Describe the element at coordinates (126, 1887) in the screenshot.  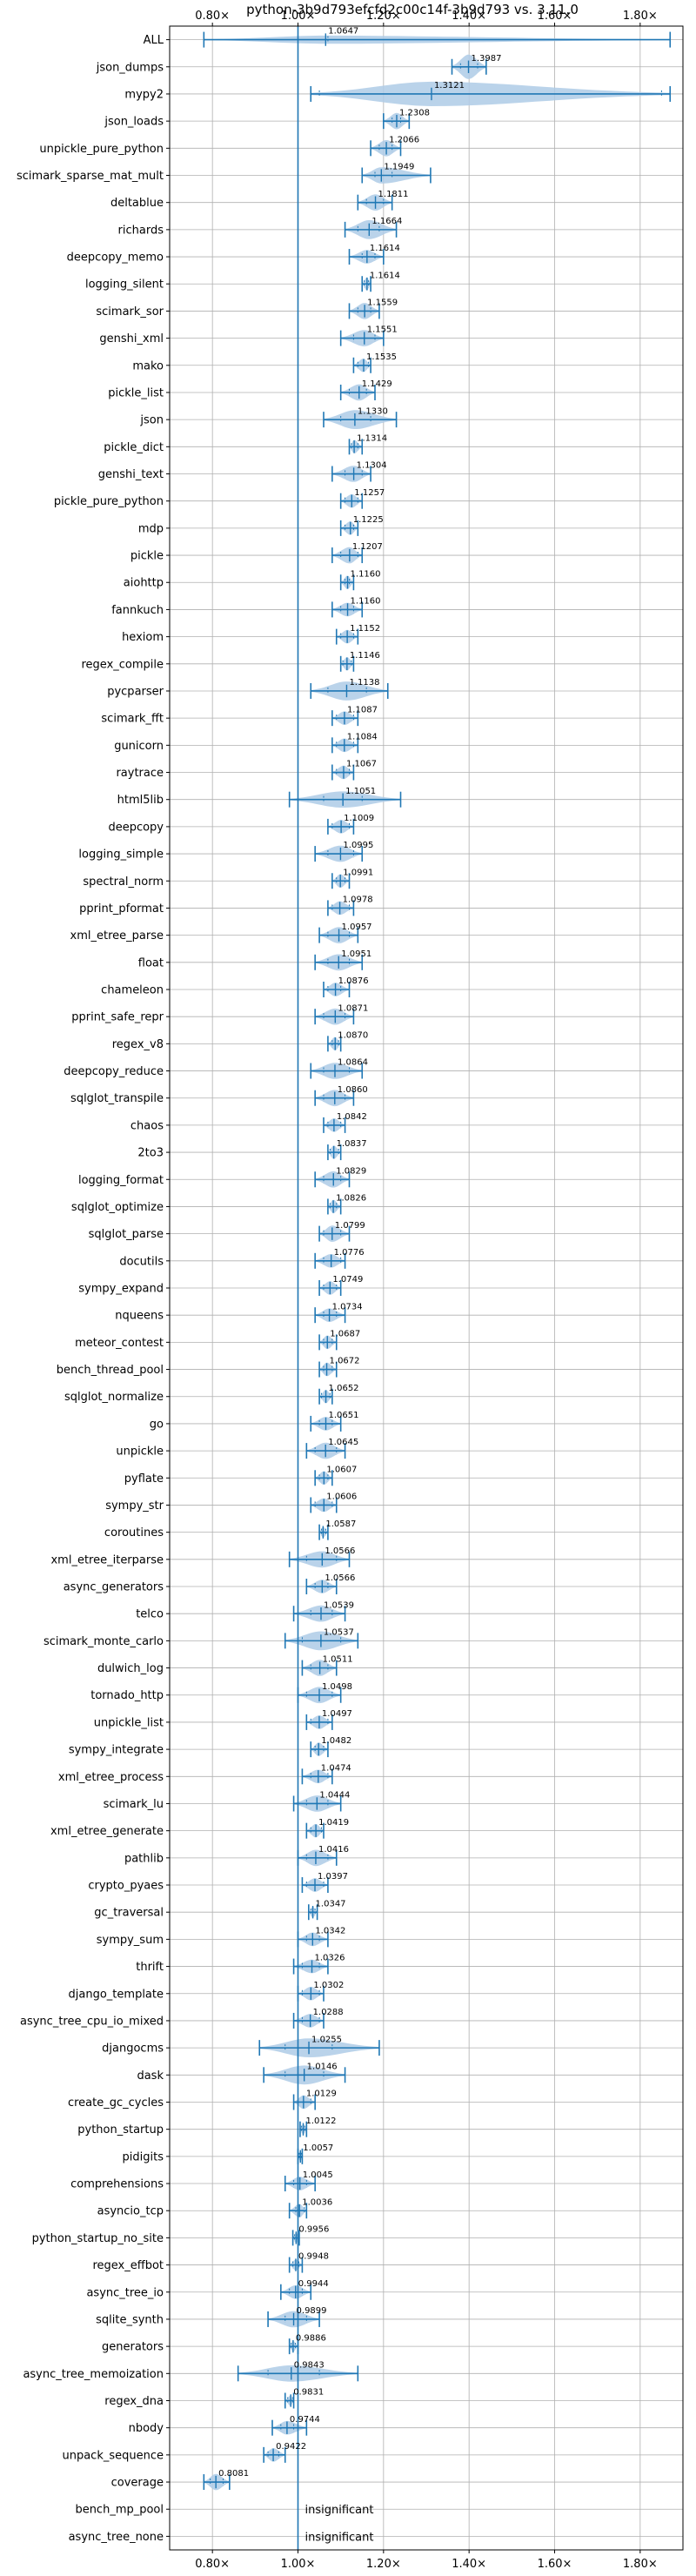
I see `y-tick-label: crypto_pyaes` at that location.